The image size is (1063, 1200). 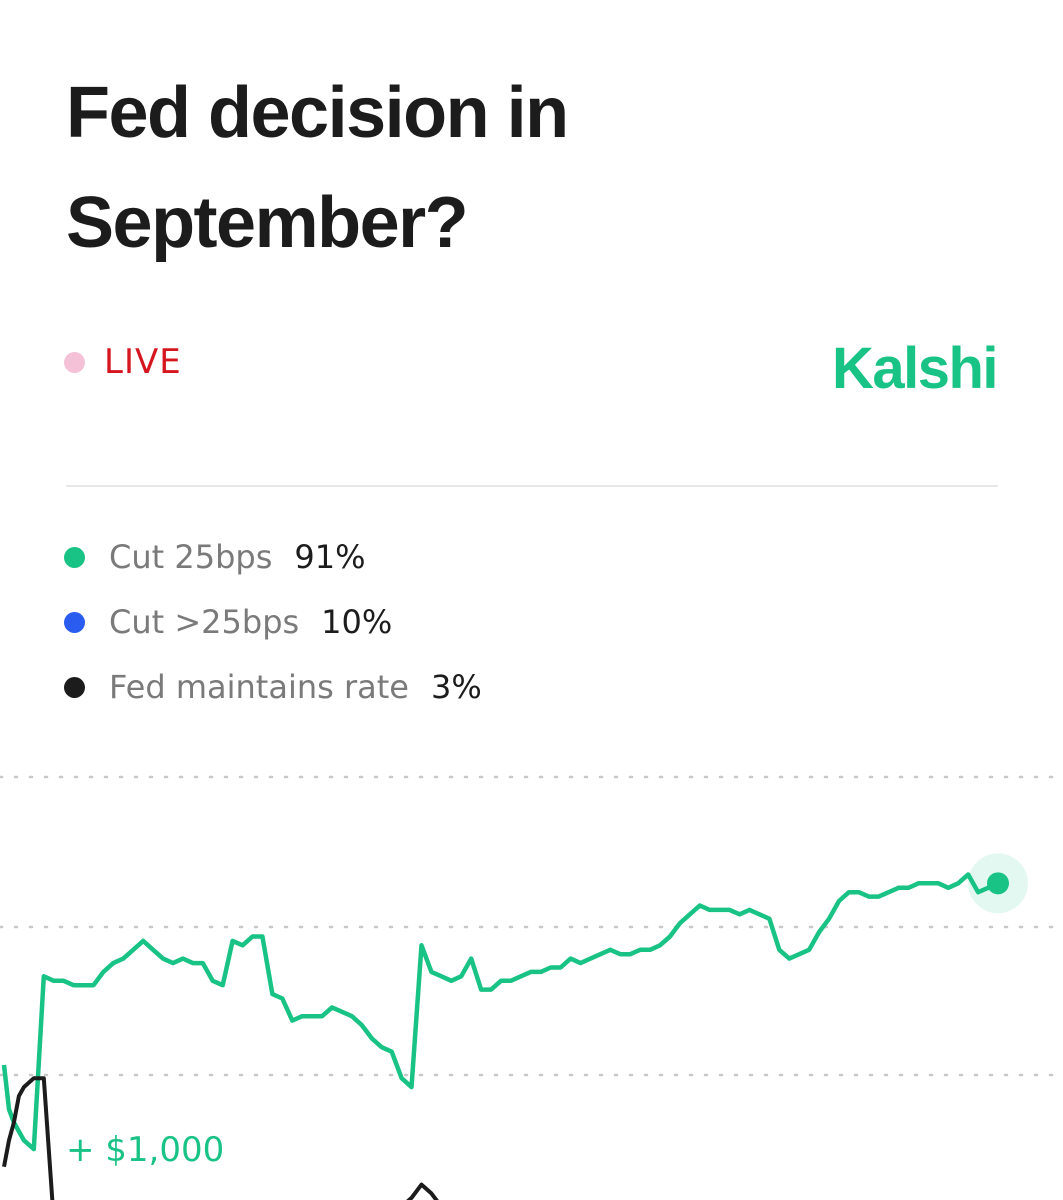 I want to click on live-dot-icon, so click(x=74, y=362).